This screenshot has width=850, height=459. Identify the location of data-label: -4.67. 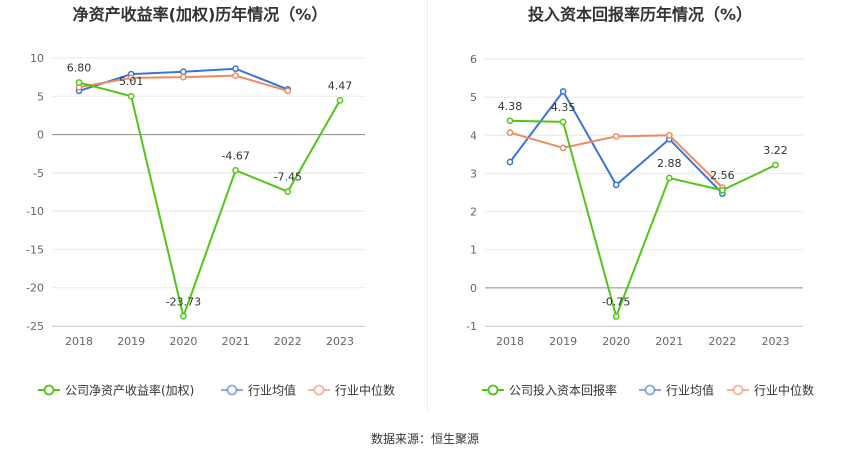
(235, 155).